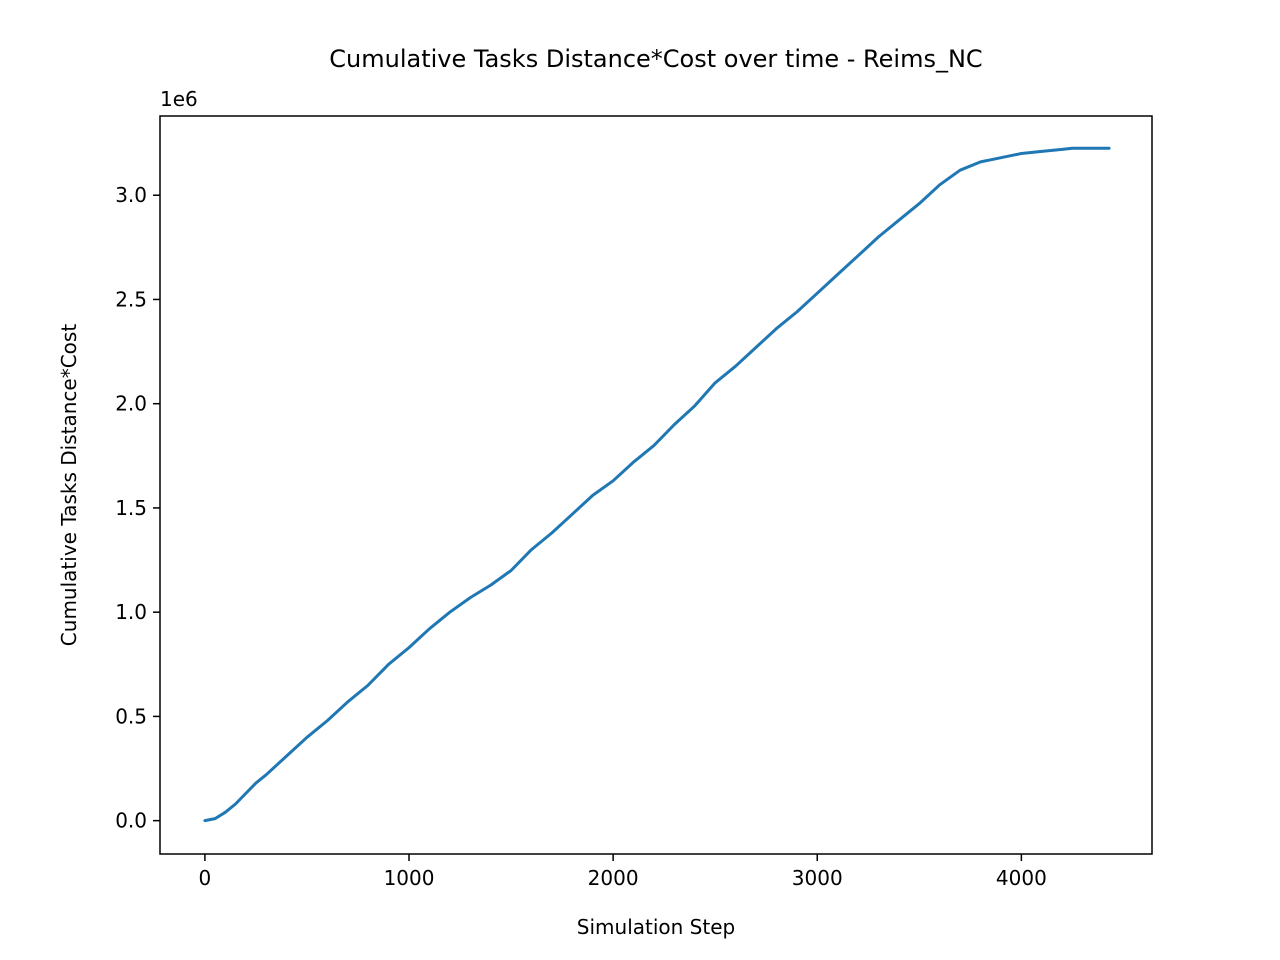 The height and width of the screenshot is (960, 1280). Describe the element at coordinates (131, 508) in the screenshot. I see `y-tick-label: 1.5` at that location.